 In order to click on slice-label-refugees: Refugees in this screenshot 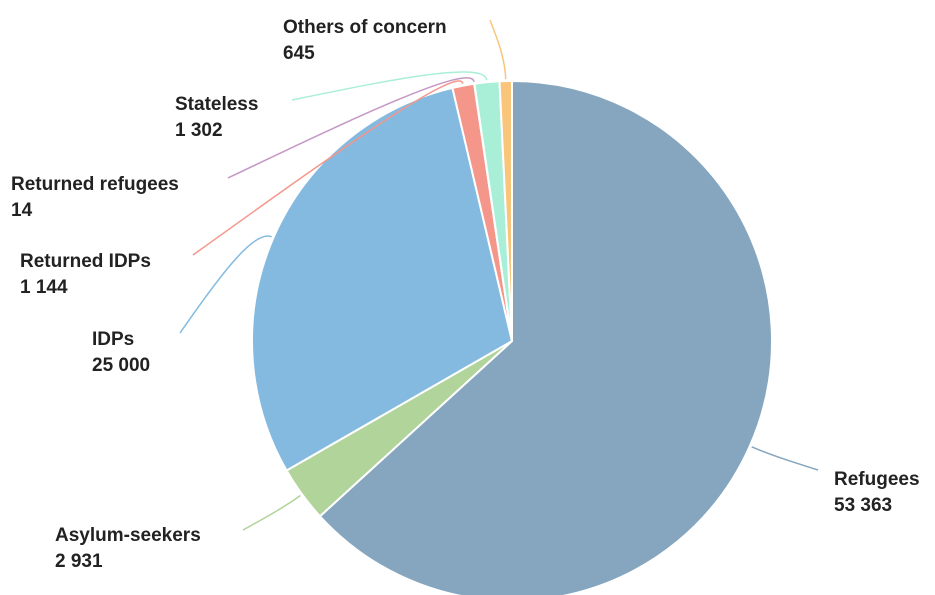, I will do `click(877, 479)`.